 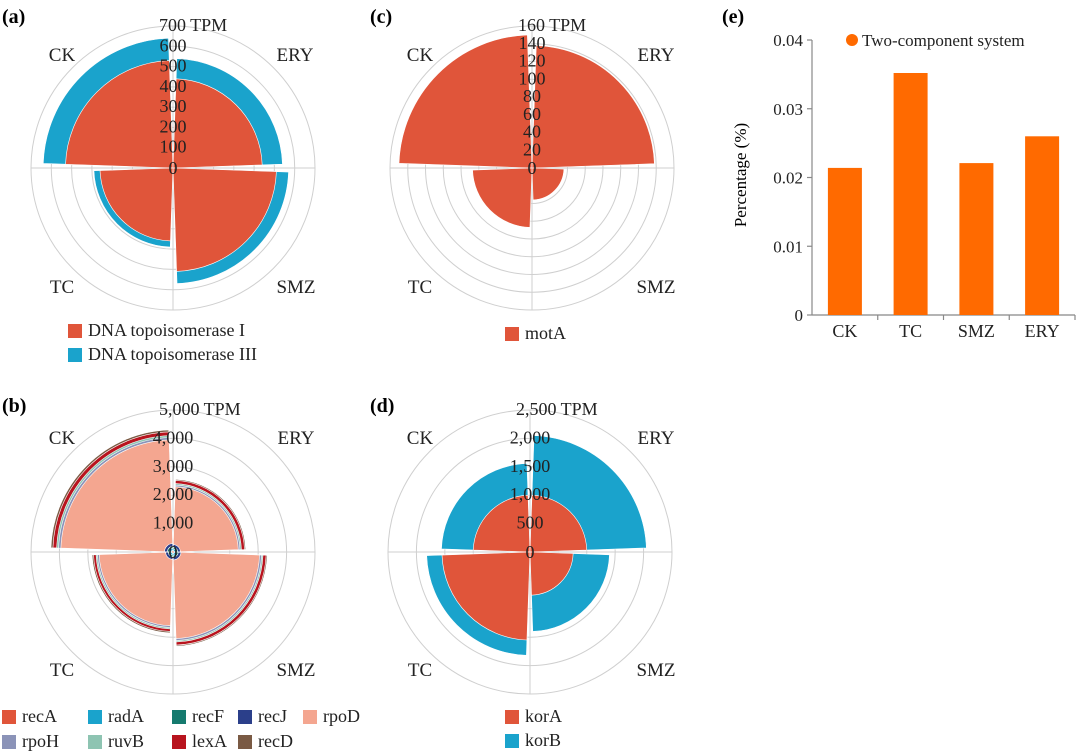 I want to click on d-category-smz: SMZ, so click(x=655, y=670).